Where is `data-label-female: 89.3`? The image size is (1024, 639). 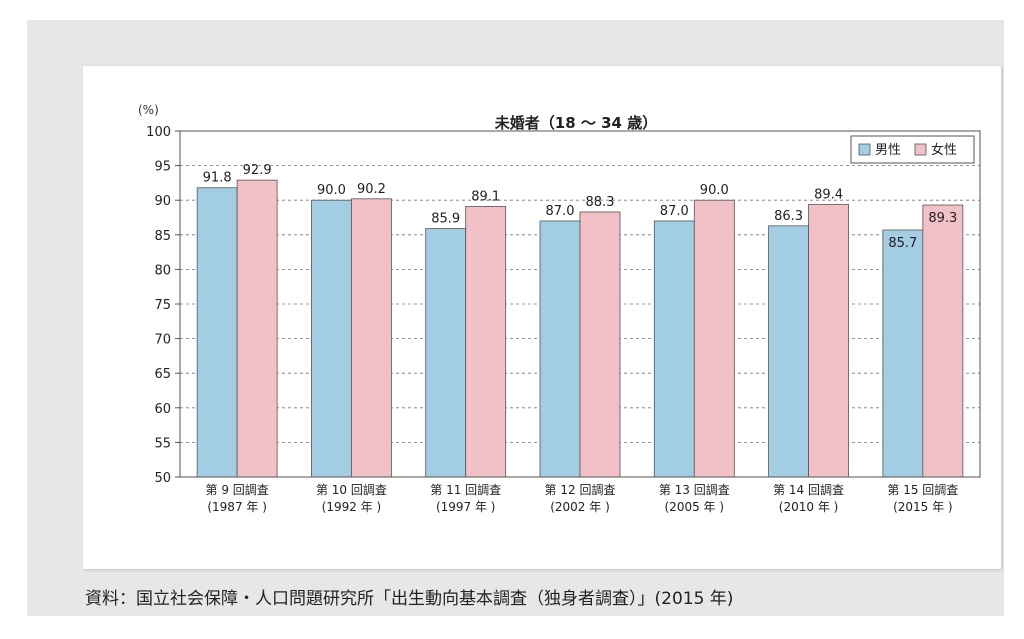
data-label-female: 89.3 is located at coordinates (942, 218).